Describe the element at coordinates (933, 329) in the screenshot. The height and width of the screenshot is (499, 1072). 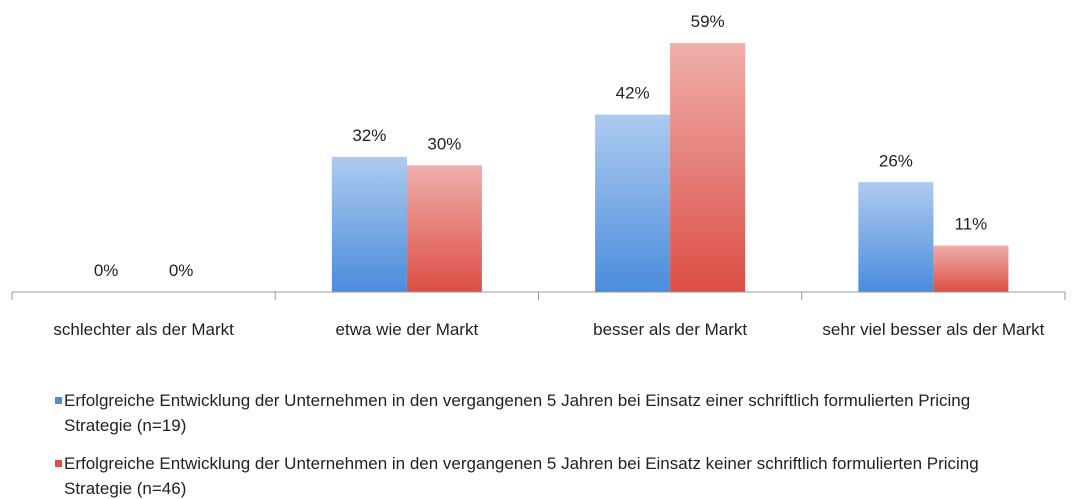
I see `x-tick-label: sehr viel besser als der Markt` at that location.